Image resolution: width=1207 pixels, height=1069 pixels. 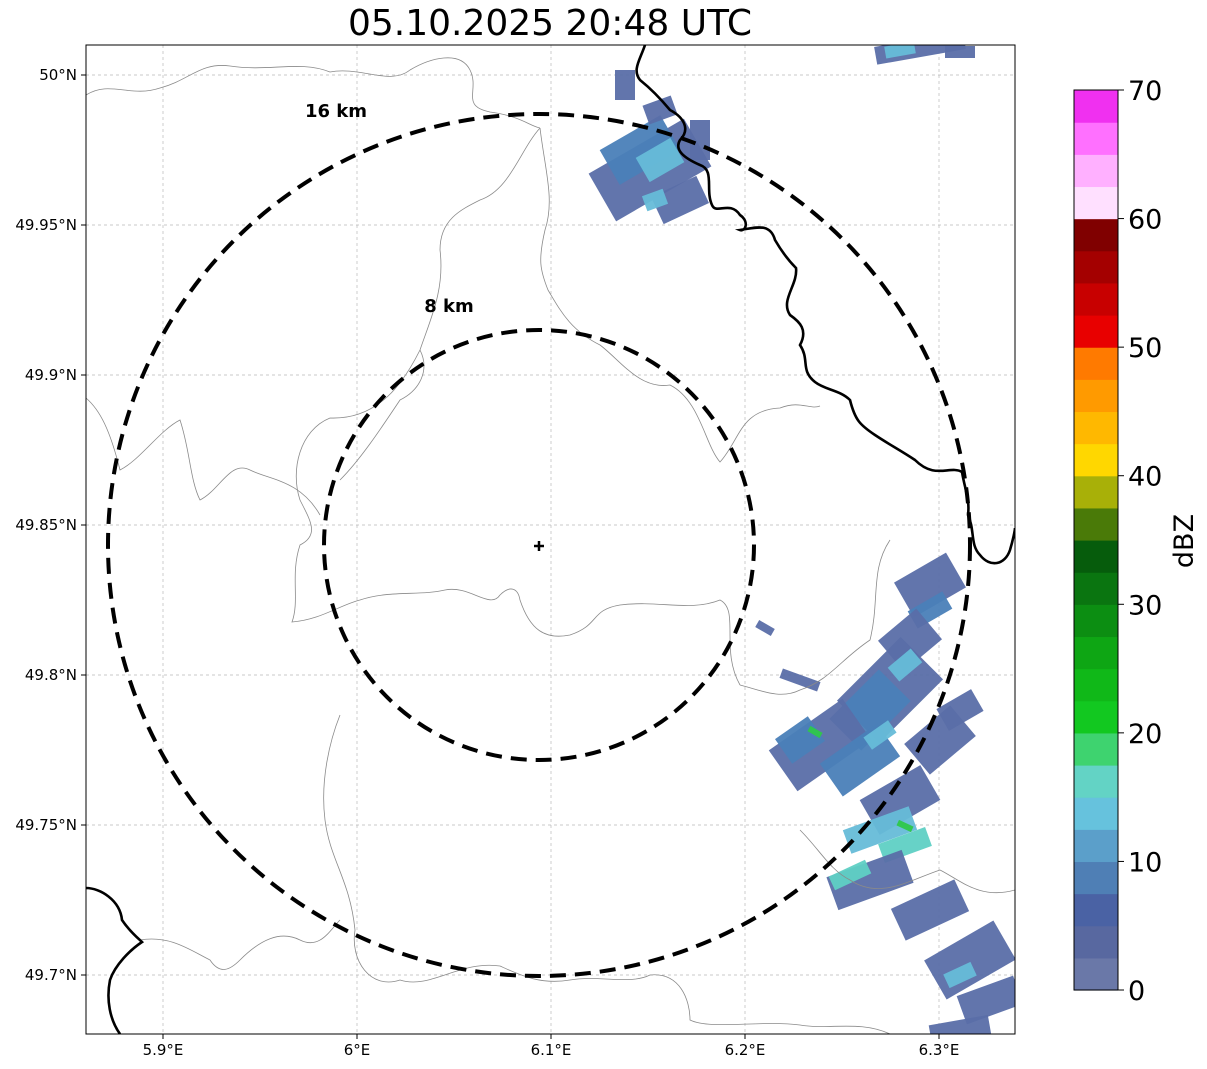 What do you see at coordinates (939, 1050) in the screenshot?
I see `lon-tick-label: 6.3°E` at bounding box center [939, 1050].